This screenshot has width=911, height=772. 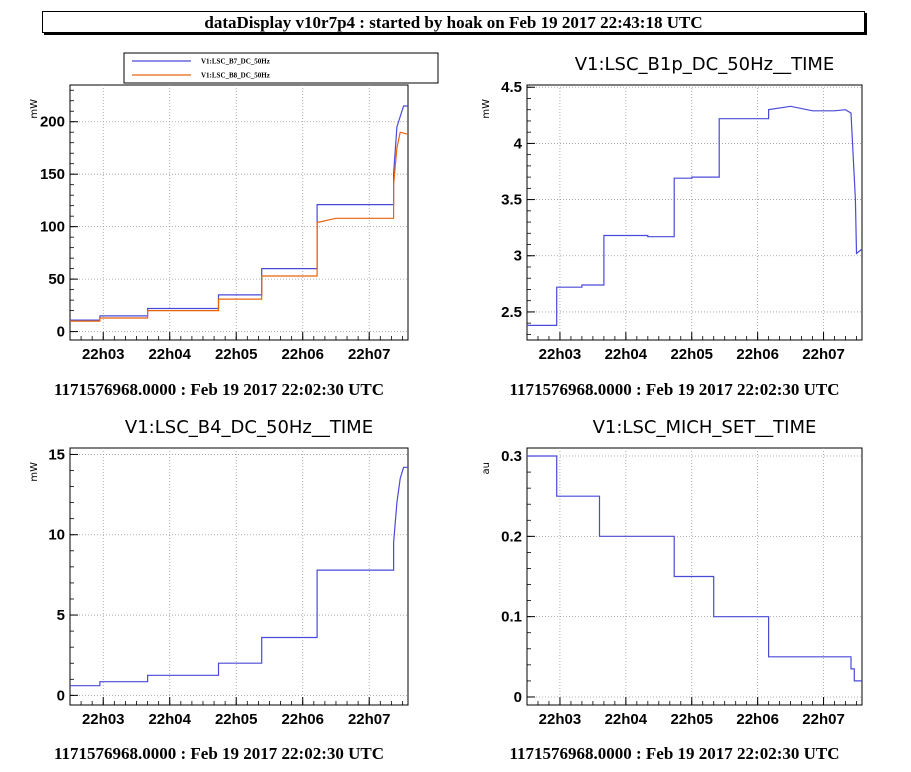 I want to click on y-tick-label: 200, so click(x=52, y=122).